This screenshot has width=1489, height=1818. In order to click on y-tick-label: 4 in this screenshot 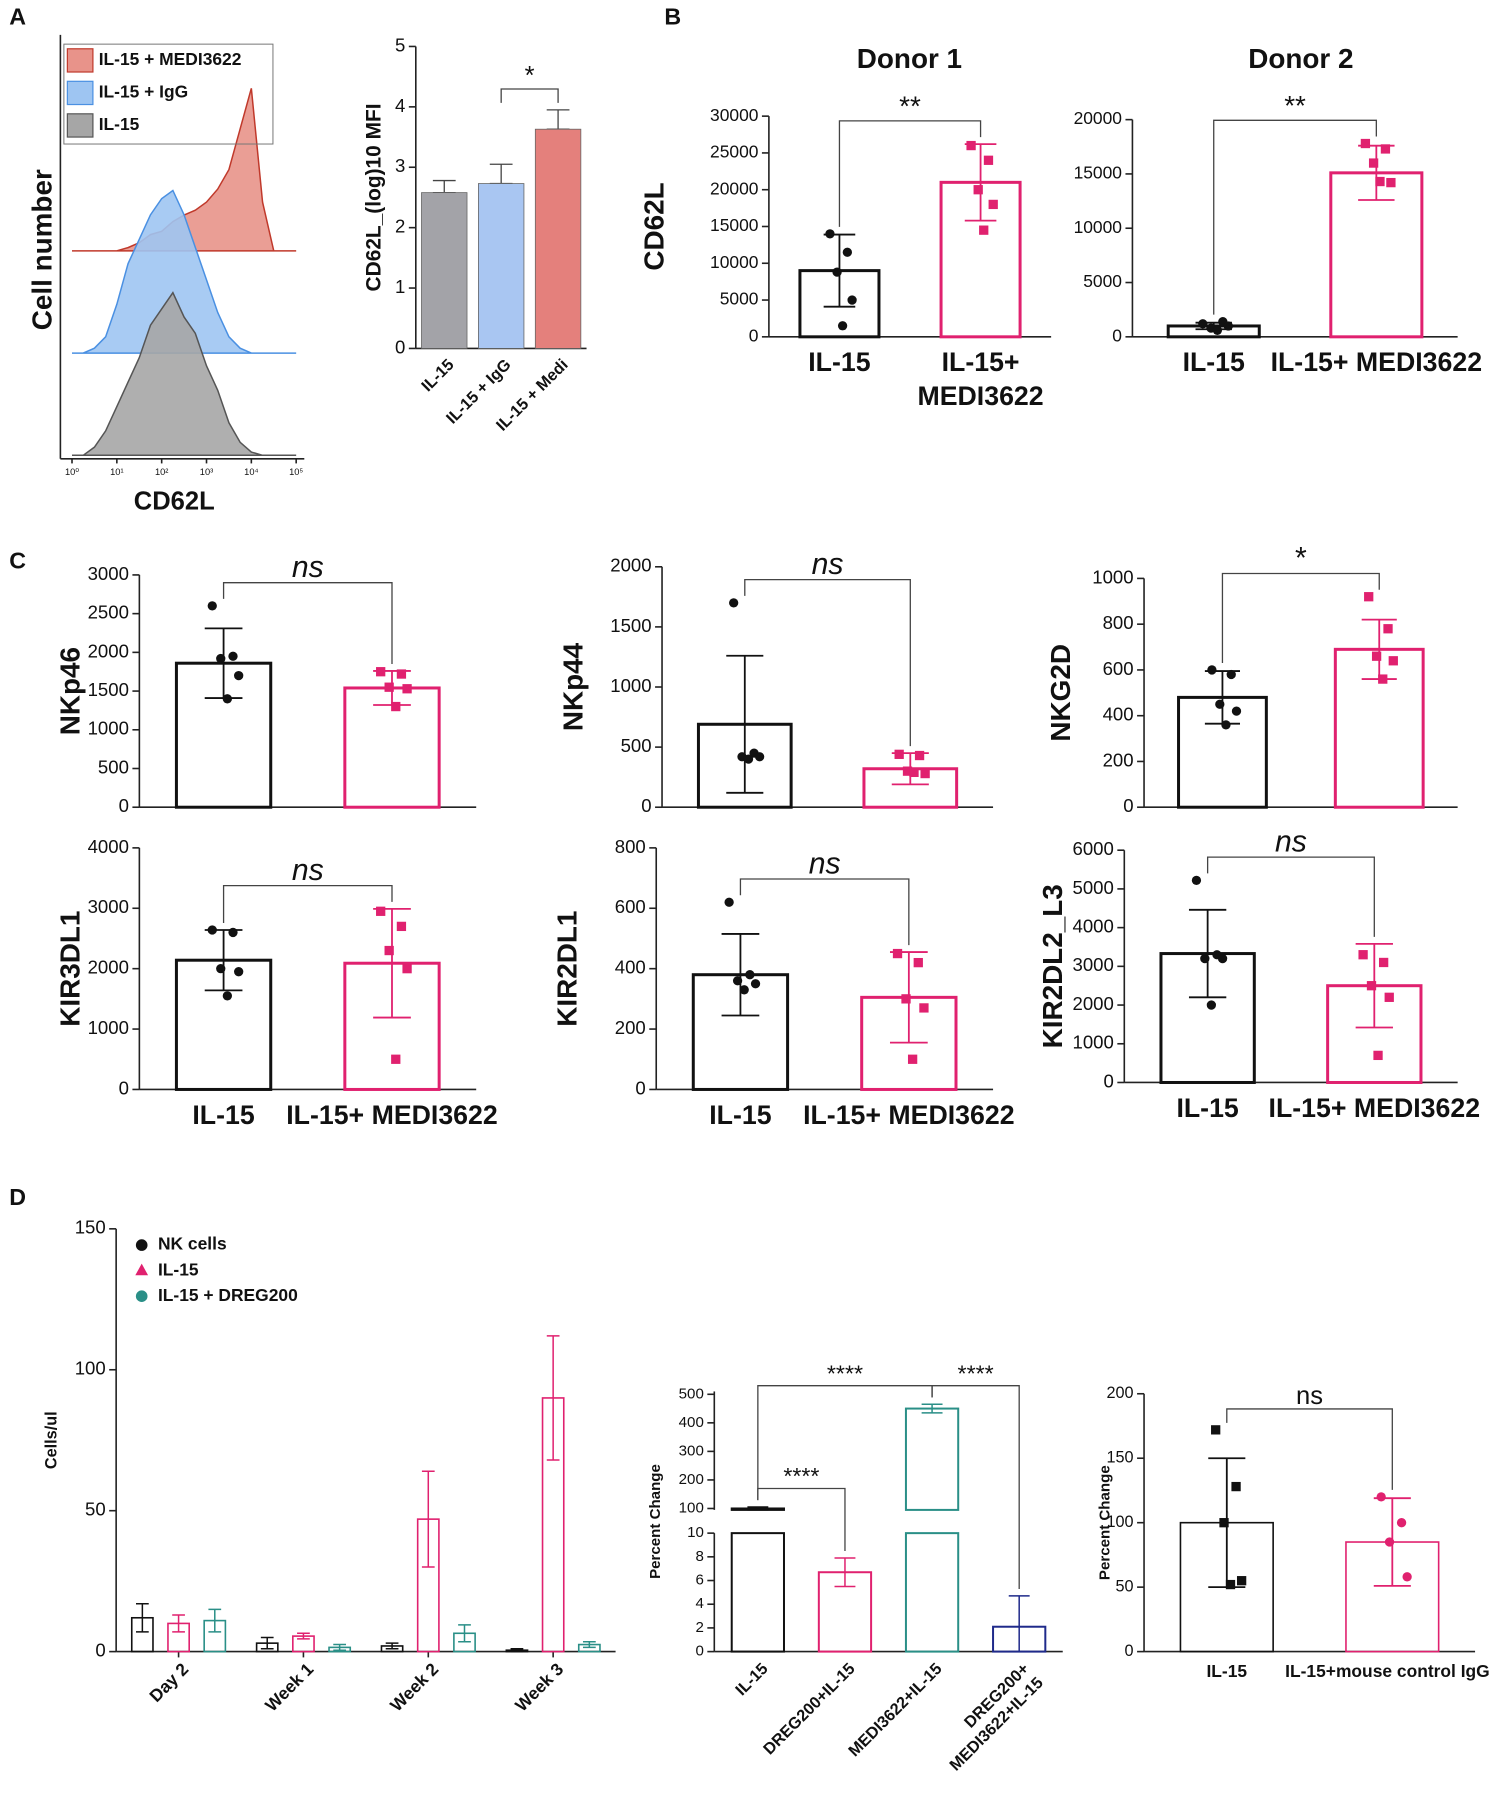, I will do `click(400, 105)`.